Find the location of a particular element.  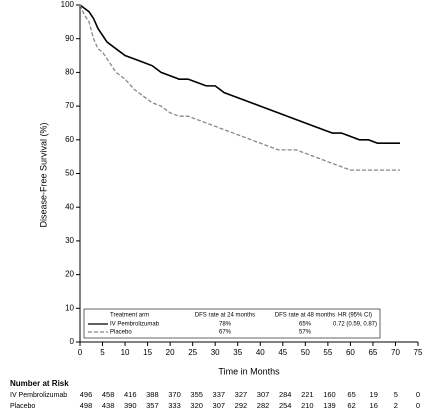

legend-header: DFS rate at 48 months is located at coordinates (305, 316).